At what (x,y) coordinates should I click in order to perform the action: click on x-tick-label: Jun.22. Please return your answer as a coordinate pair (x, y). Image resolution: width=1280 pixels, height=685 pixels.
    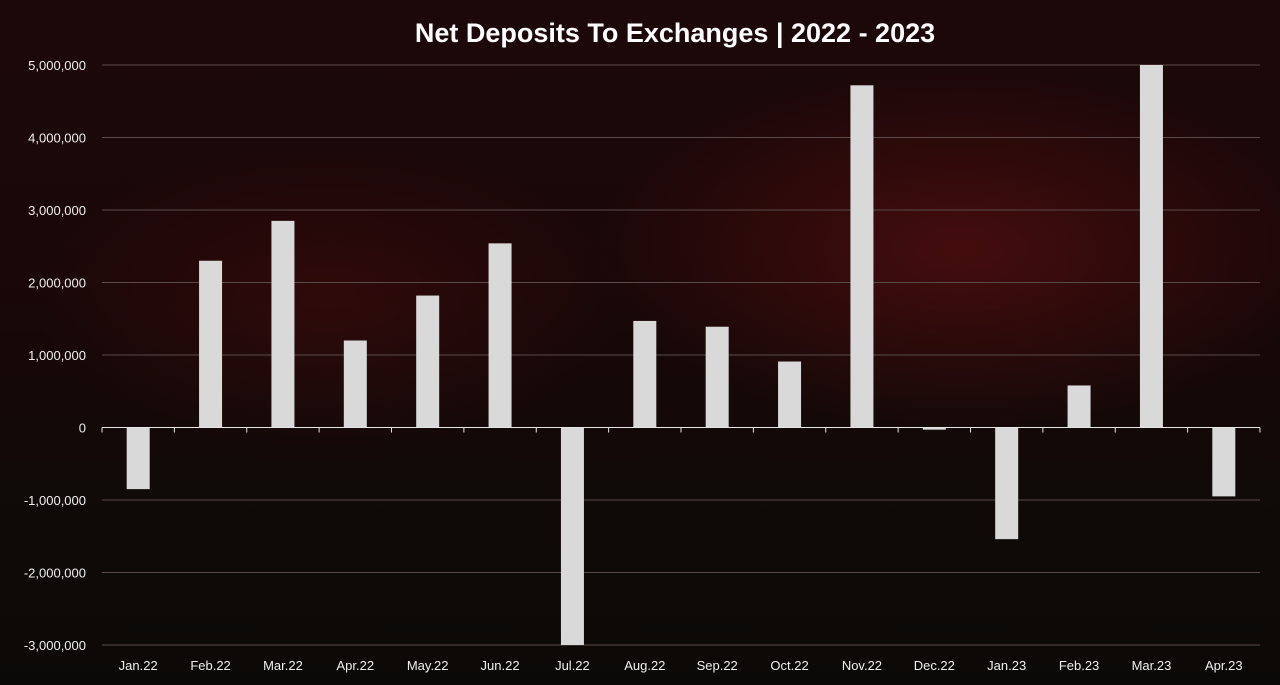
    Looking at the image, I should click on (500, 665).